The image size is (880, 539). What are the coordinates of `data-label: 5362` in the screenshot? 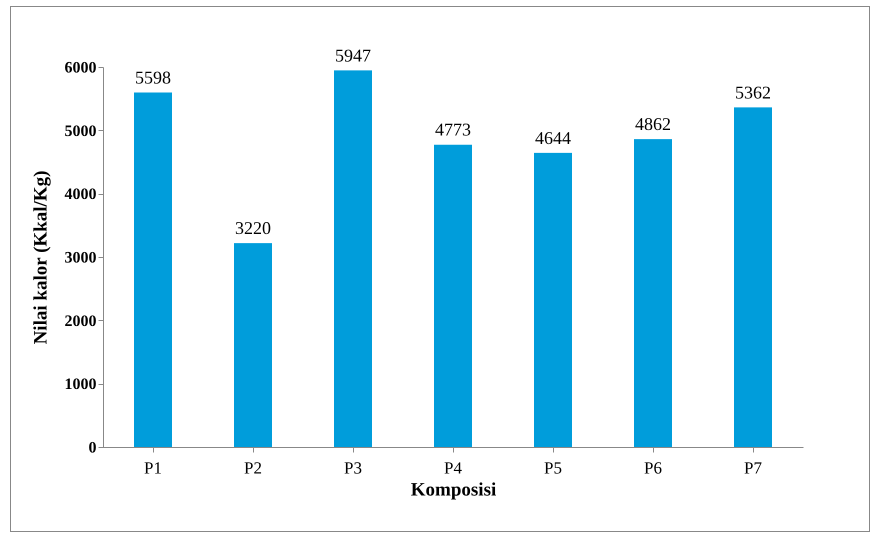 It's located at (753, 92).